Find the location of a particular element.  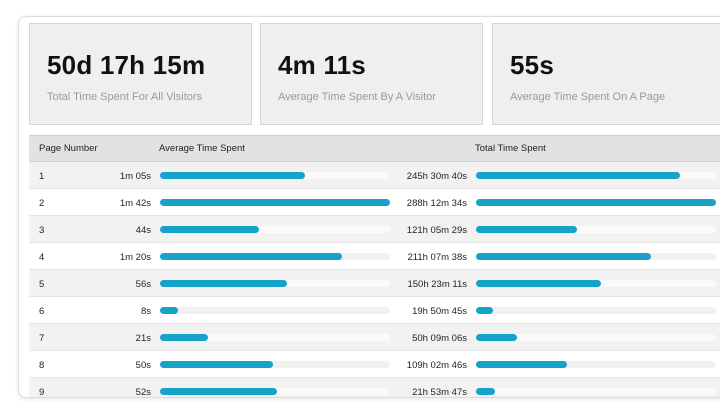

table-row: 3 44s 121h 05m 29s is located at coordinates (374, 229).